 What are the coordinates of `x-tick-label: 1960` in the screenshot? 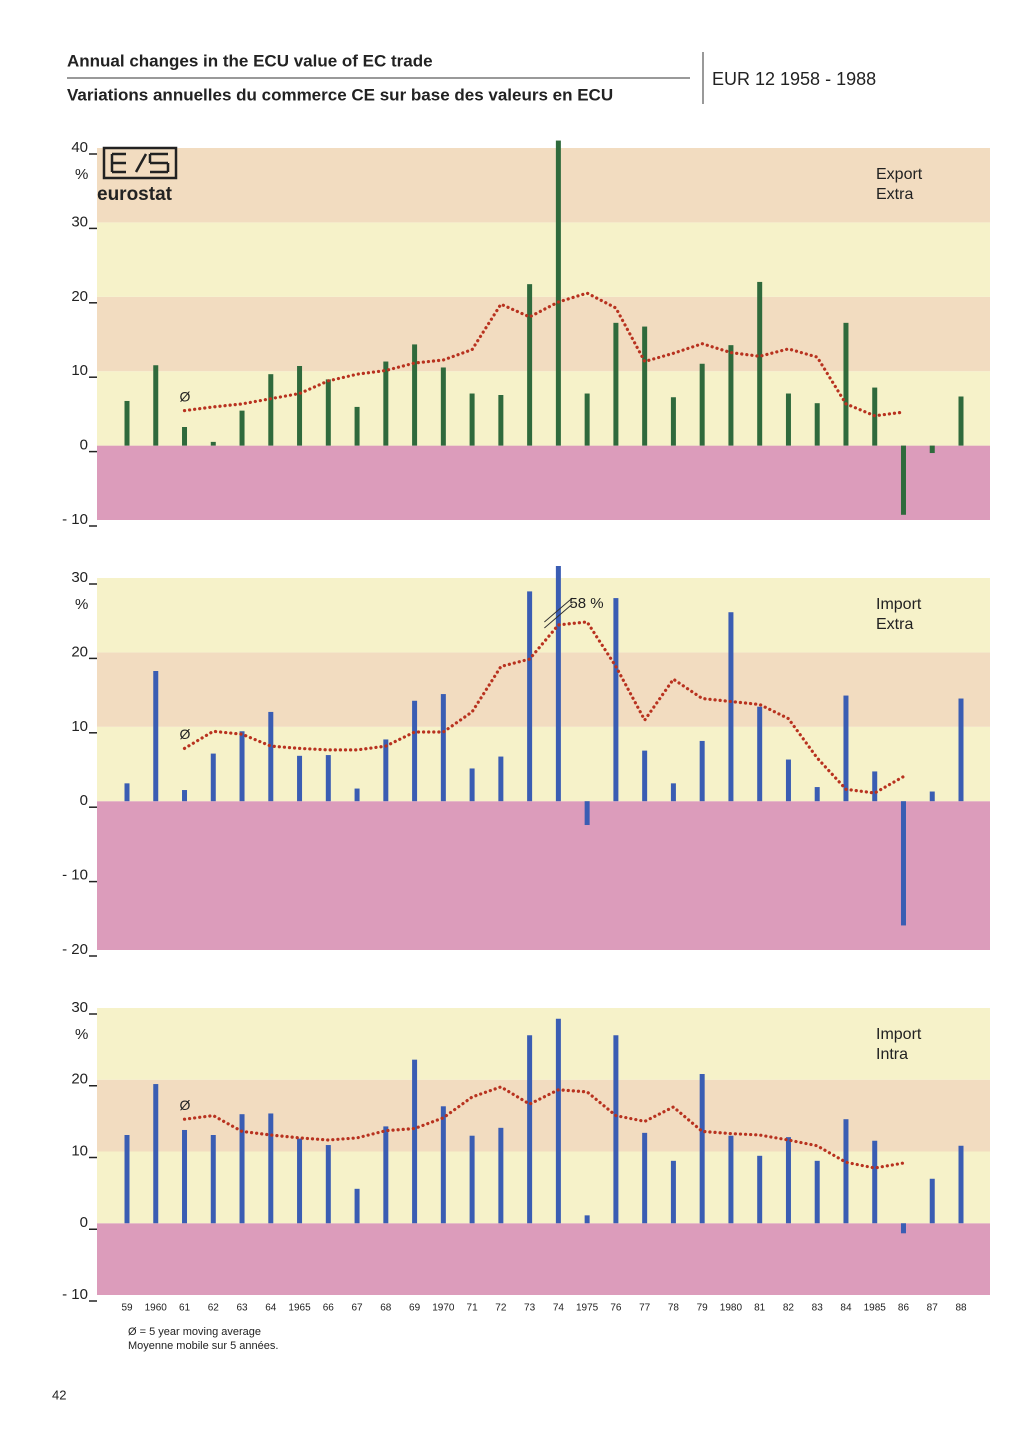 It's located at (156, 1308).